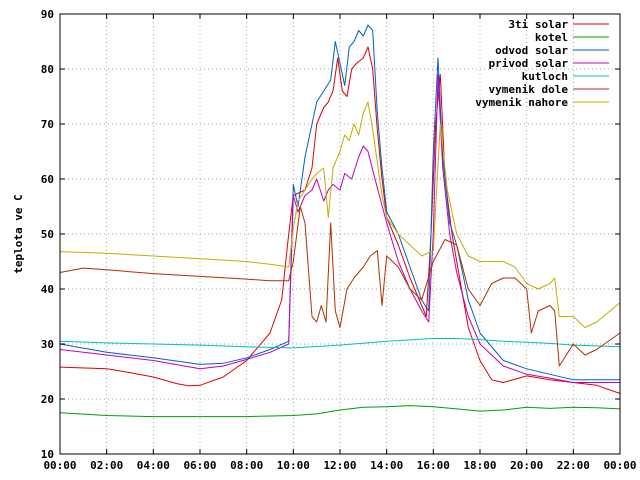  I want to click on x-tick-label: 18:00, so click(479, 465).